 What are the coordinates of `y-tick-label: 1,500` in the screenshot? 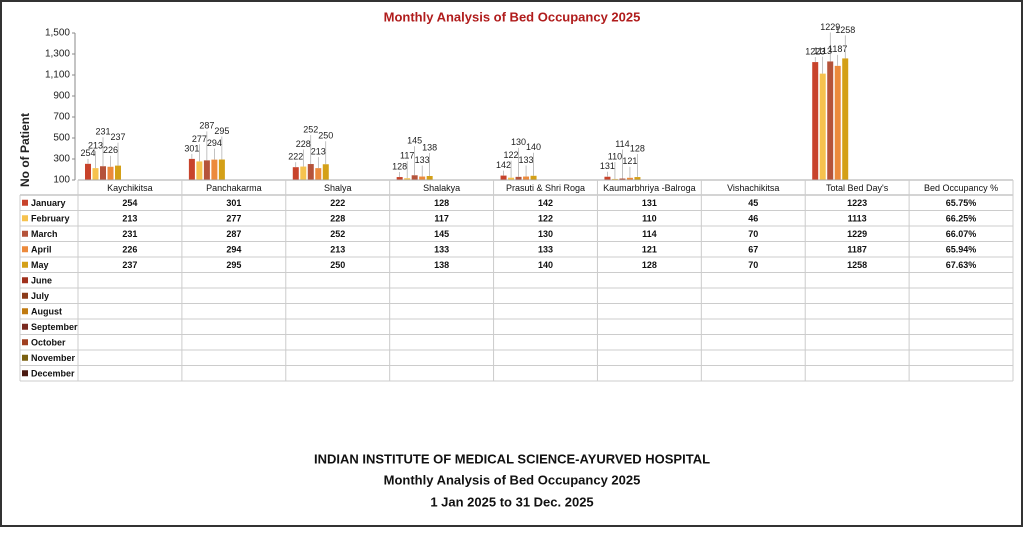 It's located at (57, 33).